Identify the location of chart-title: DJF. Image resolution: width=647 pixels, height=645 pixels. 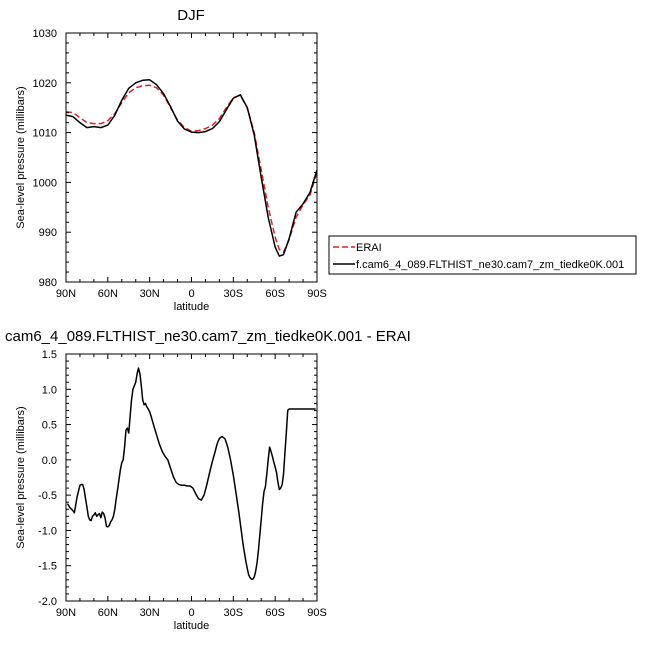
(191, 15).